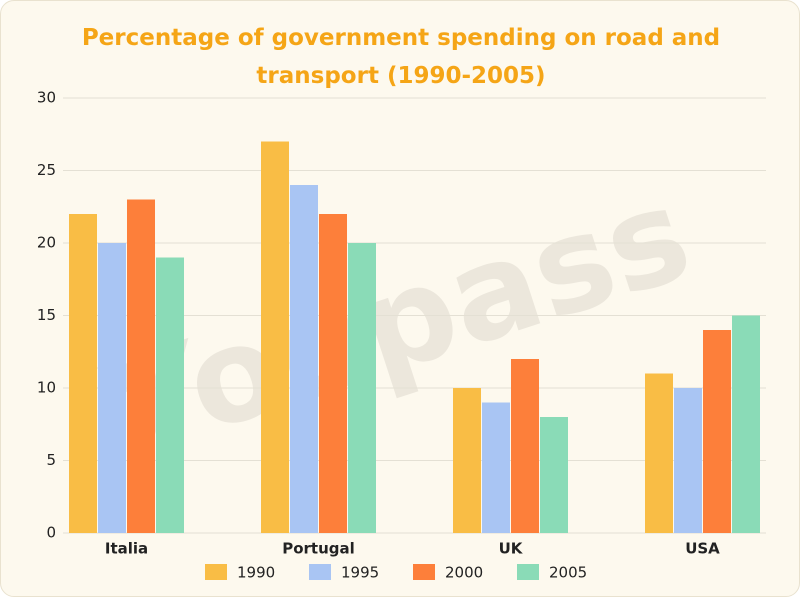  I want to click on legend-label: 1990, so click(256, 573).